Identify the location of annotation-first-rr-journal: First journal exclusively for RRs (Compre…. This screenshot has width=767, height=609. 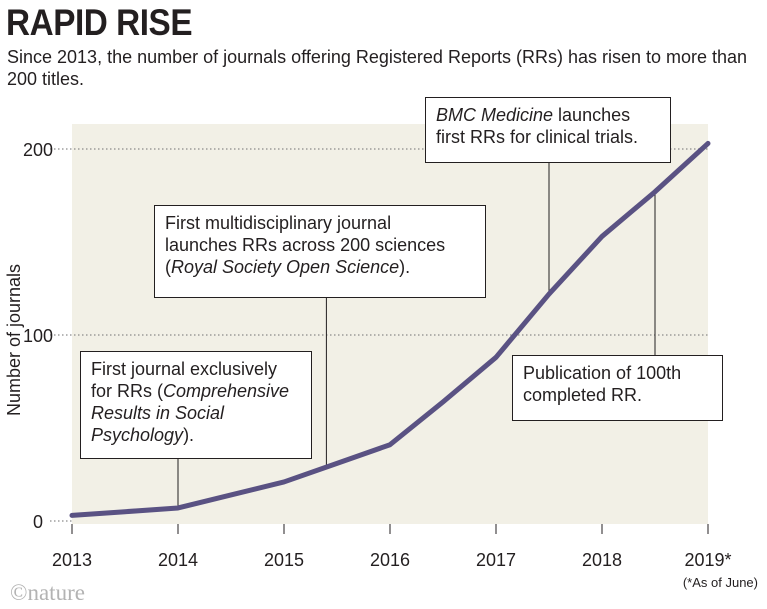
(196, 405).